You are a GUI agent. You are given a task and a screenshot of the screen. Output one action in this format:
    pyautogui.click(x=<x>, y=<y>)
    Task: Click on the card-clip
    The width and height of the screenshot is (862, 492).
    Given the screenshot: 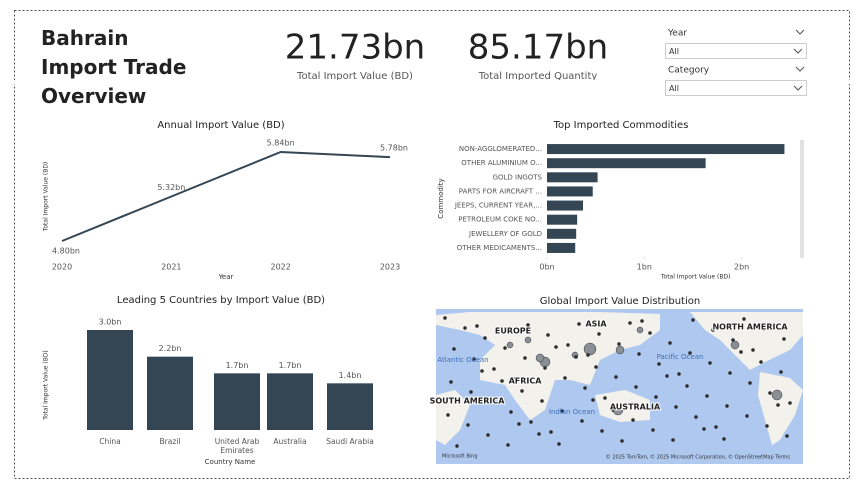 What is the action you would take?
    pyautogui.click(x=431, y=82)
    